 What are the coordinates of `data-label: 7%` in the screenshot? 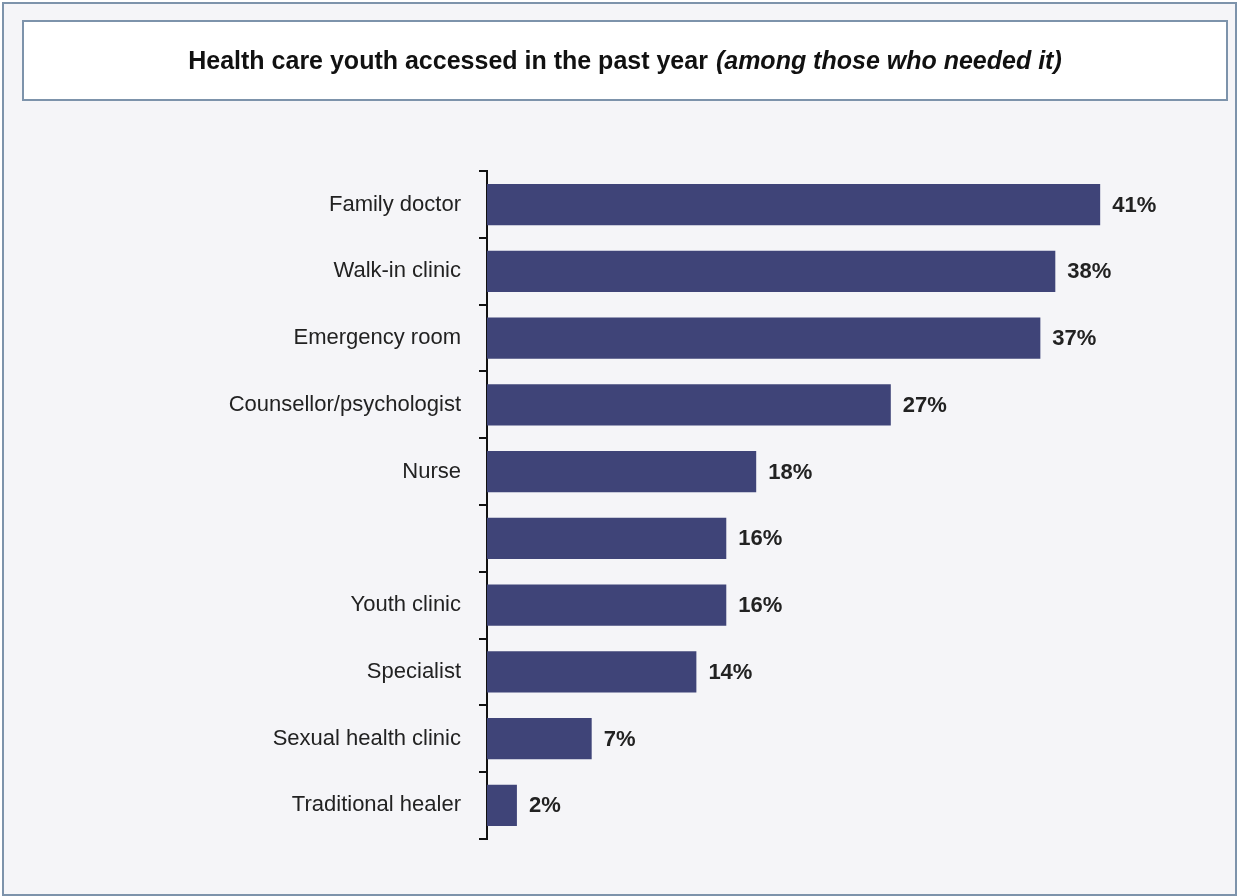 It's located at (619, 738).